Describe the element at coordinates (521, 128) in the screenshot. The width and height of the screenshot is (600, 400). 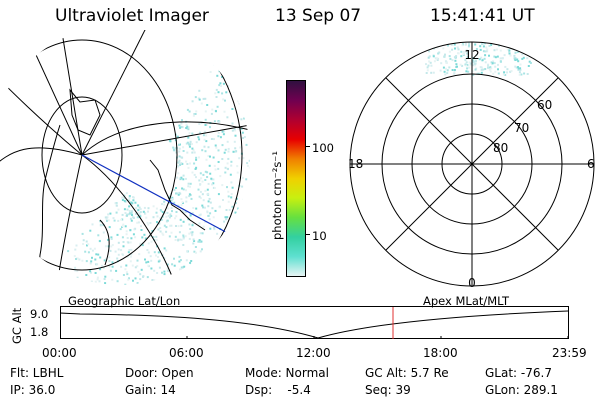
I see `mlat-label-70: 70` at that location.